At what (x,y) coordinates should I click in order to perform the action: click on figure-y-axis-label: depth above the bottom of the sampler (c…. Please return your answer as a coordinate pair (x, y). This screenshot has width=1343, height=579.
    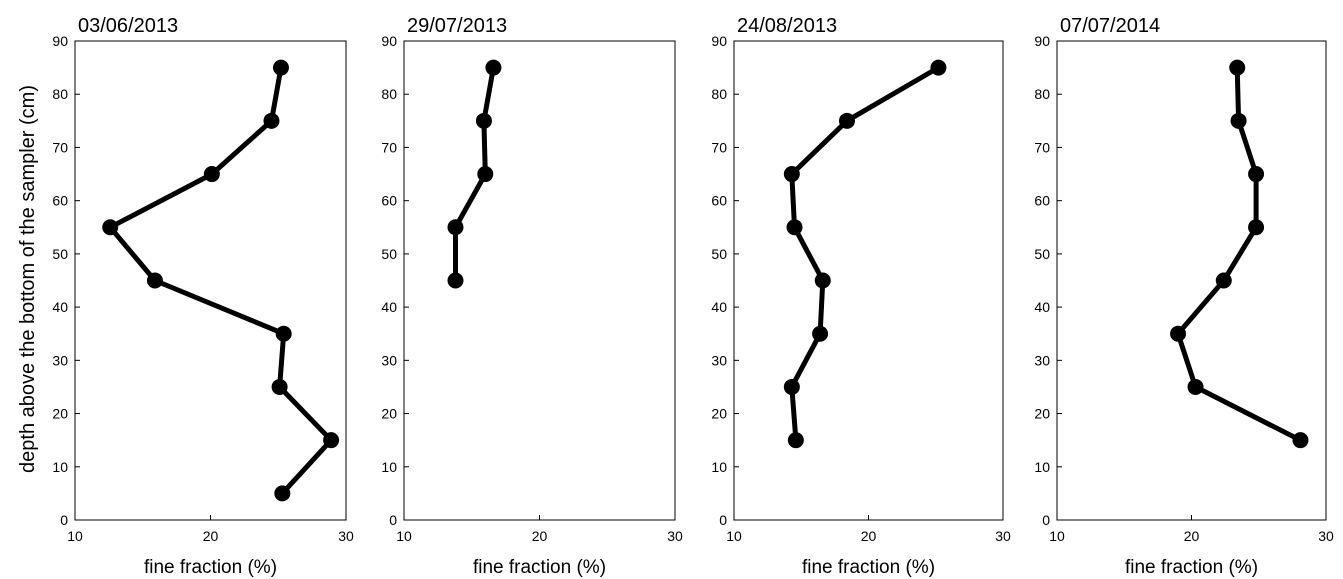
    Looking at the image, I should click on (28, 279).